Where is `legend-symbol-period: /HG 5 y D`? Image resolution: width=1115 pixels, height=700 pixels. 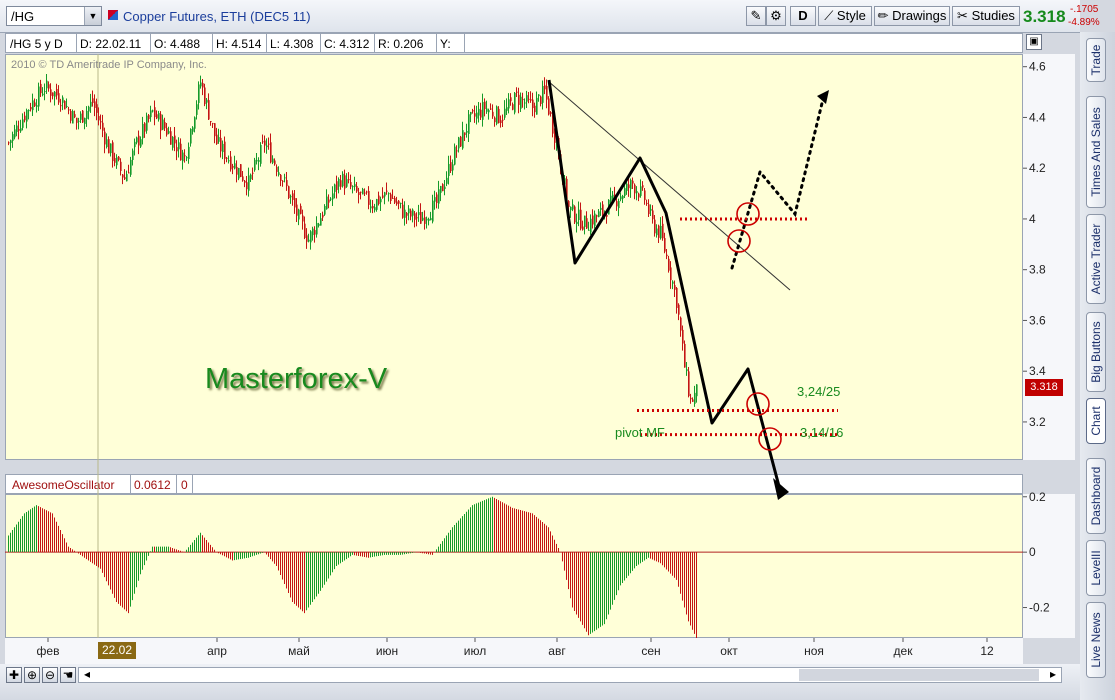 legend-symbol-period: /HG 5 y D is located at coordinates (36, 44).